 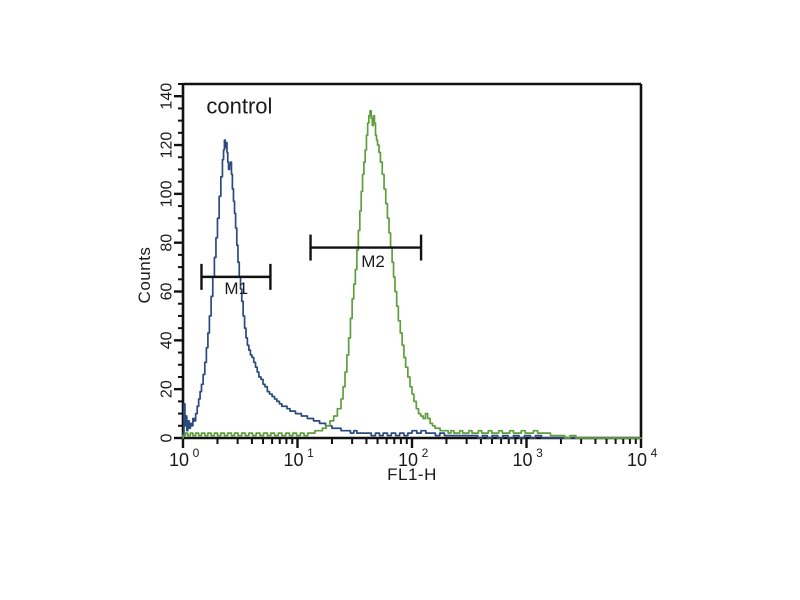 What do you see at coordinates (373, 261) in the screenshot?
I see `m2-label: M2` at bounding box center [373, 261].